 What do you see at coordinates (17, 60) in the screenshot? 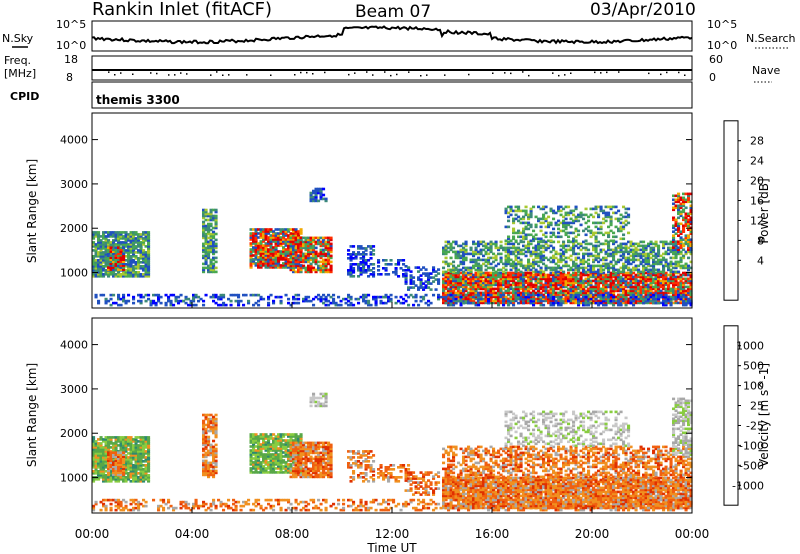
I see `freq-left-label: Freq.` at bounding box center [17, 60].